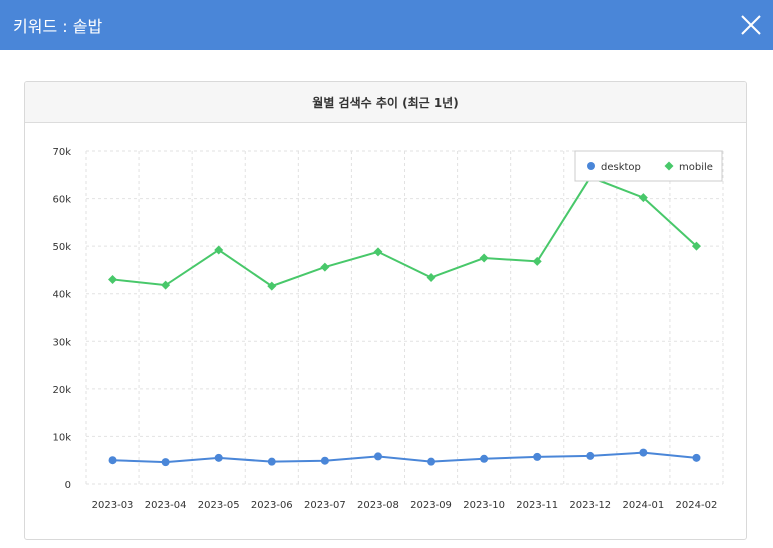 The width and height of the screenshot is (773, 548). What do you see at coordinates (325, 505) in the screenshot?
I see `x-tick-label: 2023-07` at bounding box center [325, 505].